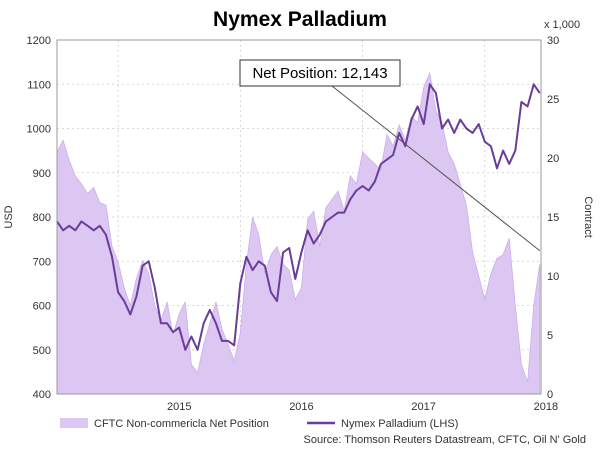  I want to click on left-tick-label: 500, so click(42, 351).